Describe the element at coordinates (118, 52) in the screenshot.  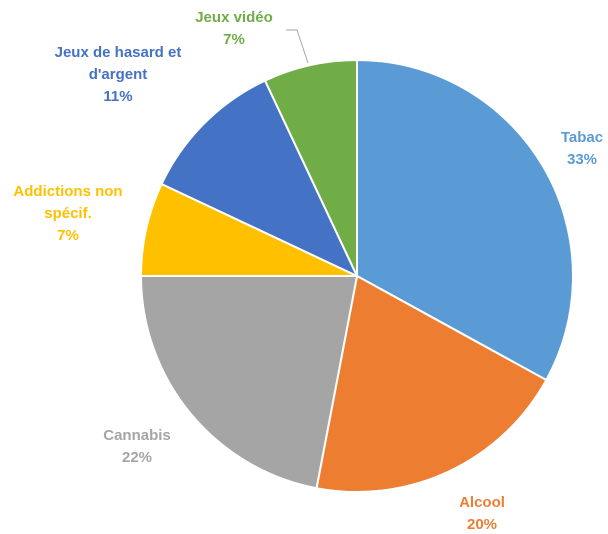
I see `slice-name-label: Jeux de hasard et` at that location.